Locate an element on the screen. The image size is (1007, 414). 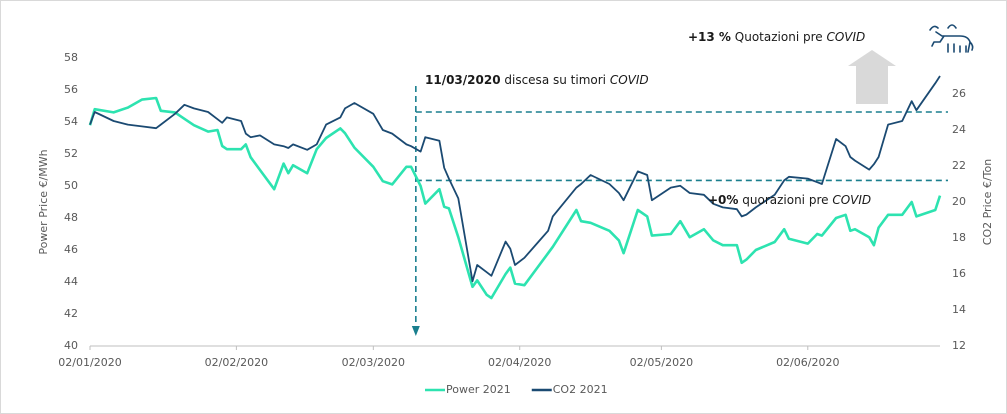
annotation: 11/03/2020 discesa su timori COVID is located at coordinates (537, 80).